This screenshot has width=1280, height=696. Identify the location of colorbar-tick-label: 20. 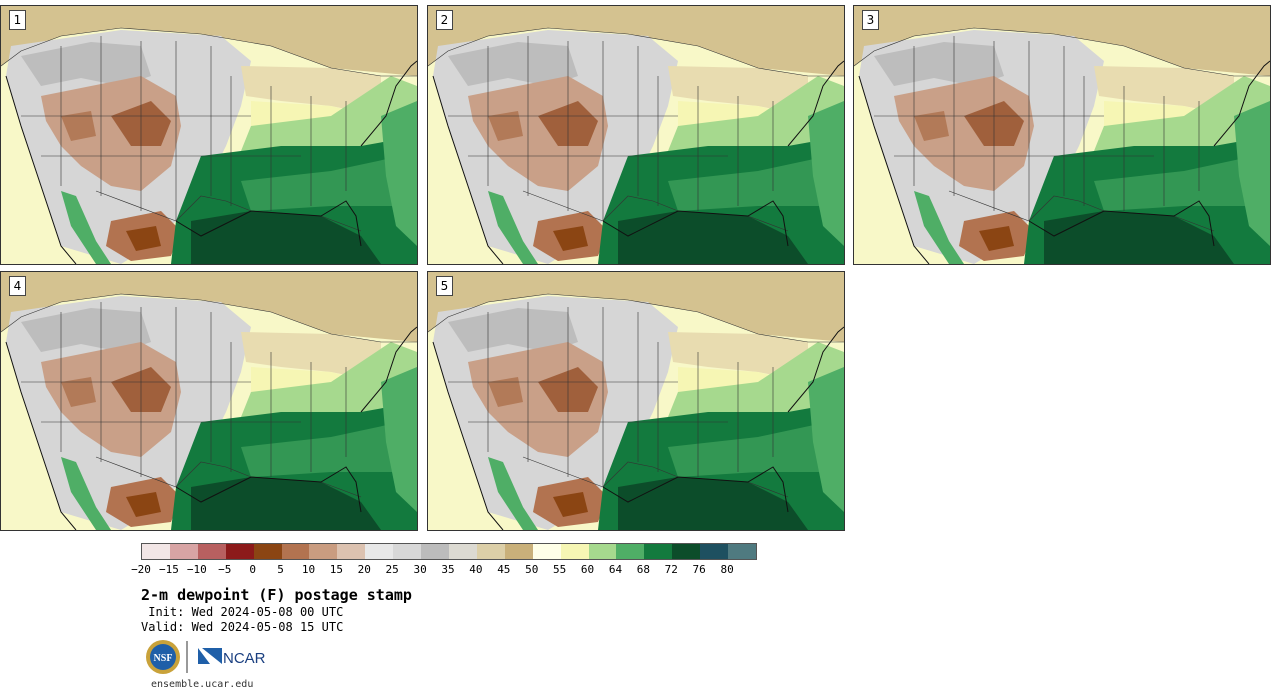
(364, 569).